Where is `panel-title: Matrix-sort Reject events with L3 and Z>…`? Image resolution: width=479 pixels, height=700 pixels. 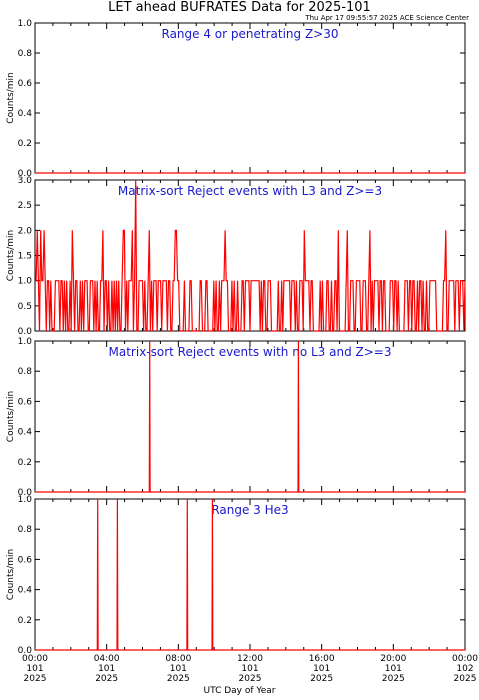
panel-title: Matrix-sort Reject events with L3 and Z>… is located at coordinates (250, 191).